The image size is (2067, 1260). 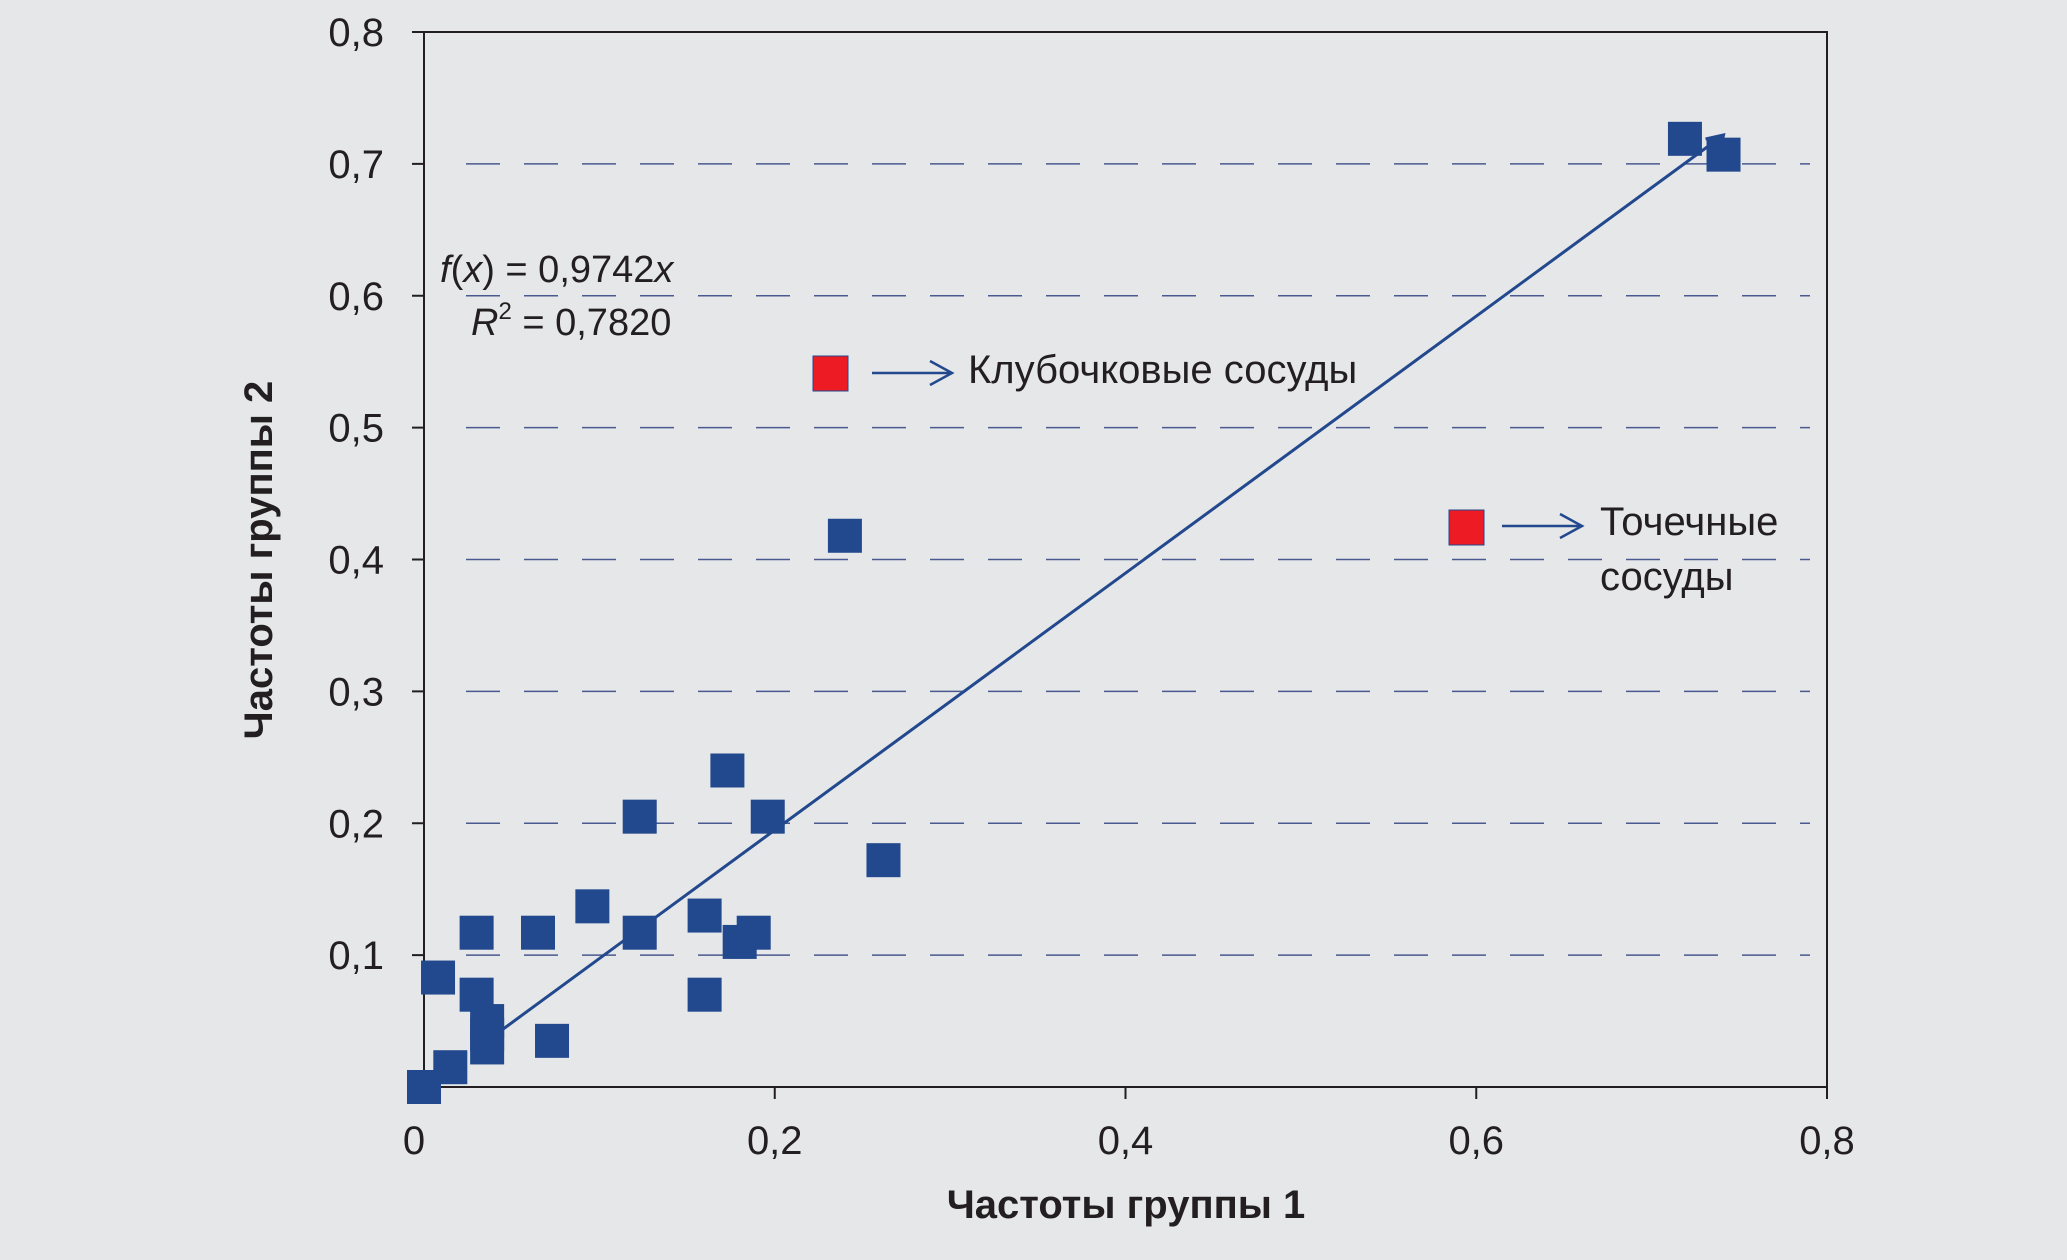 What do you see at coordinates (1666, 577) in the screenshot?
I see `annotation-label-line2: сосуды` at bounding box center [1666, 577].